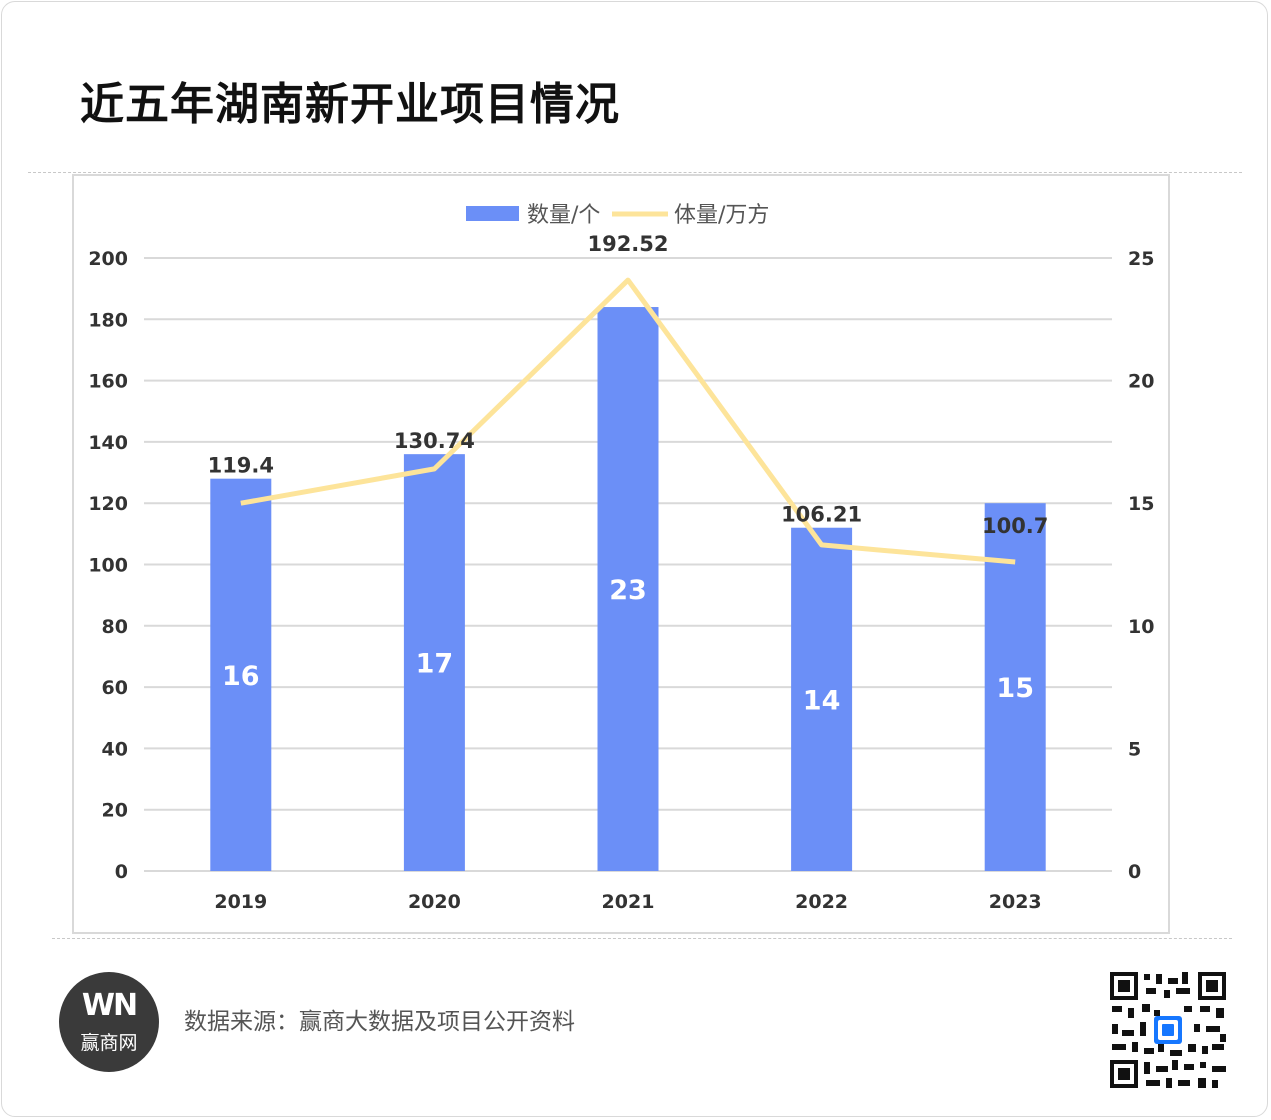 This screenshot has height=1120, width=1271. Describe the element at coordinates (115, 749) in the screenshot. I see `y-left-tick-label: 40` at that location.